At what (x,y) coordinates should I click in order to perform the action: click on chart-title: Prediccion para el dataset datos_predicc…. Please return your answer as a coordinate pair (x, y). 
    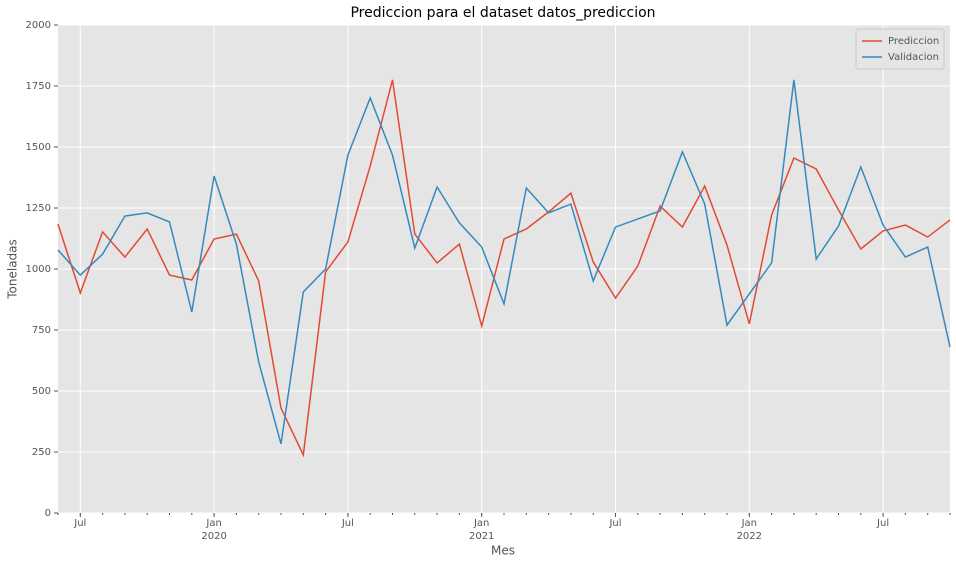
    Looking at the image, I should click on (502, 13).